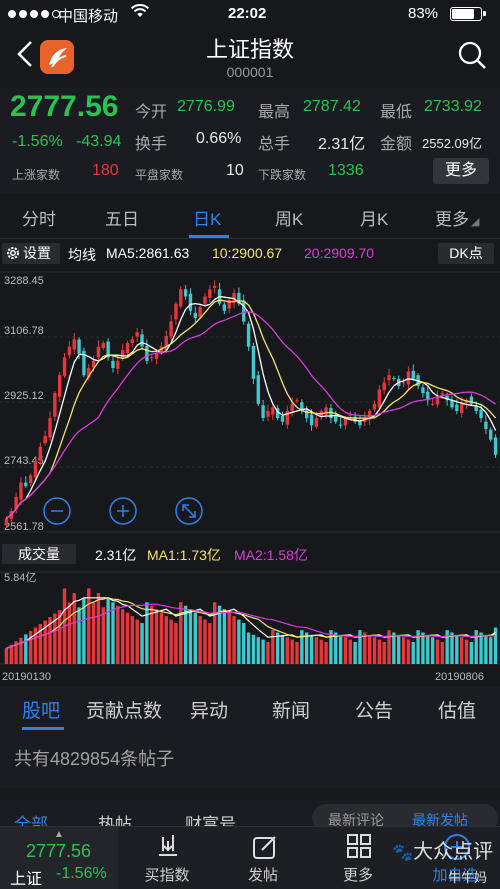 Image resolution: width=500 pixels, height=889 pixels. What do you see at coordinates (461, 171) in the screenshot?
I see `more-quote-button: 更多` at bounding box center [461, 171].